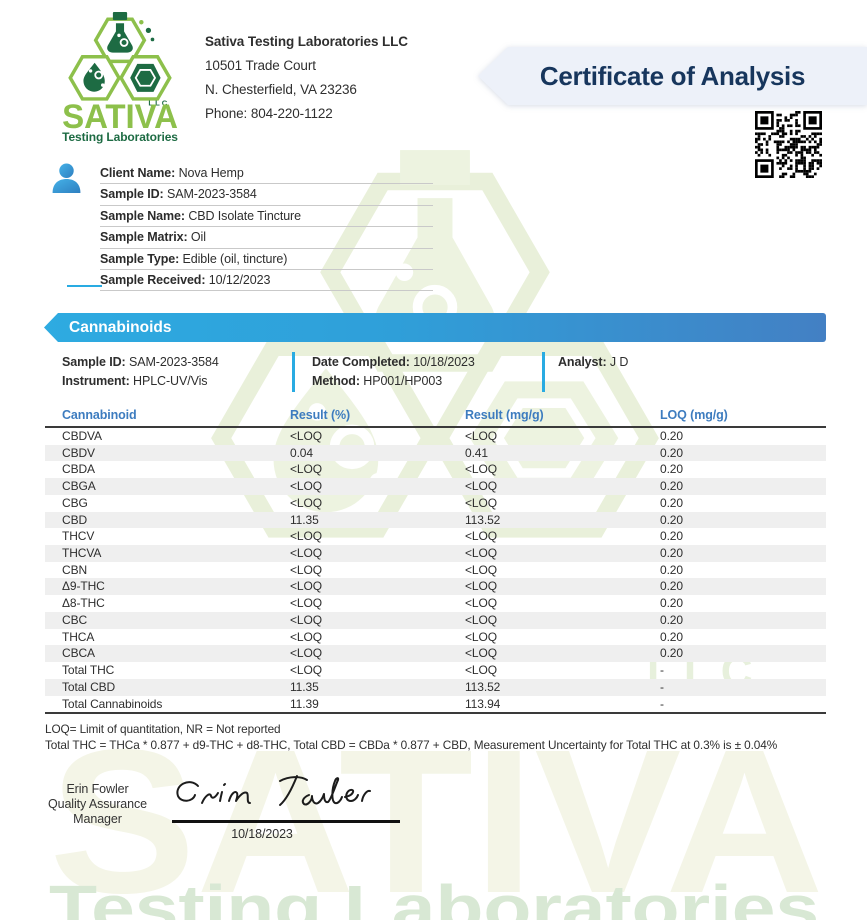  What do you see at coordinates (120, 117) in the screenshot?
I see `logo-brand-label: SATIVA` at bounding box center [120, 117].